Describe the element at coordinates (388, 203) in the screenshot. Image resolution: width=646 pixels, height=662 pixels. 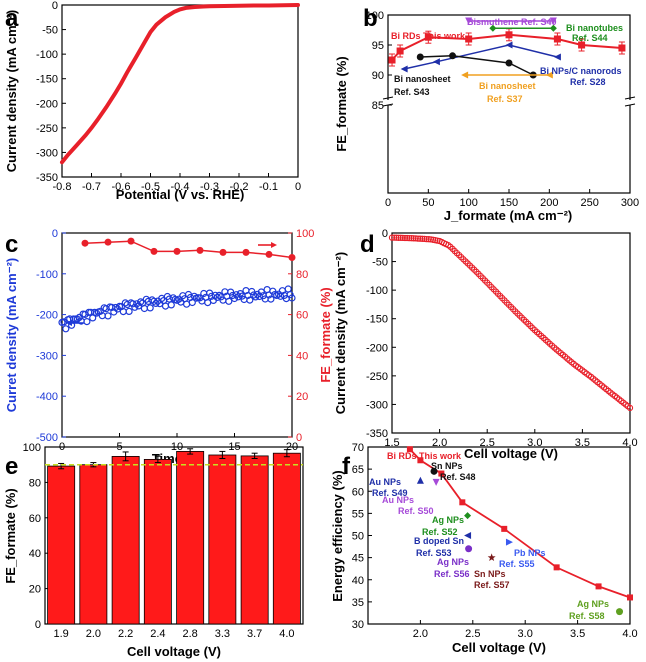
I see `panel-b-xtick-label: 0` at that location.